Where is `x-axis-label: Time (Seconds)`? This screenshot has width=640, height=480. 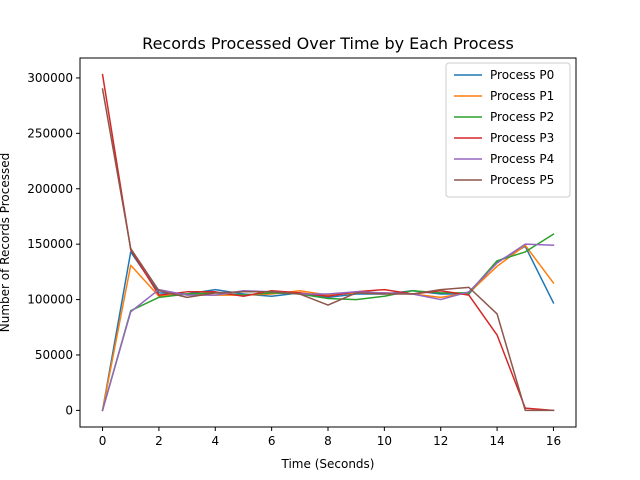
x-axis-label: Time (Seconds) is located at coordinates (328, 464).